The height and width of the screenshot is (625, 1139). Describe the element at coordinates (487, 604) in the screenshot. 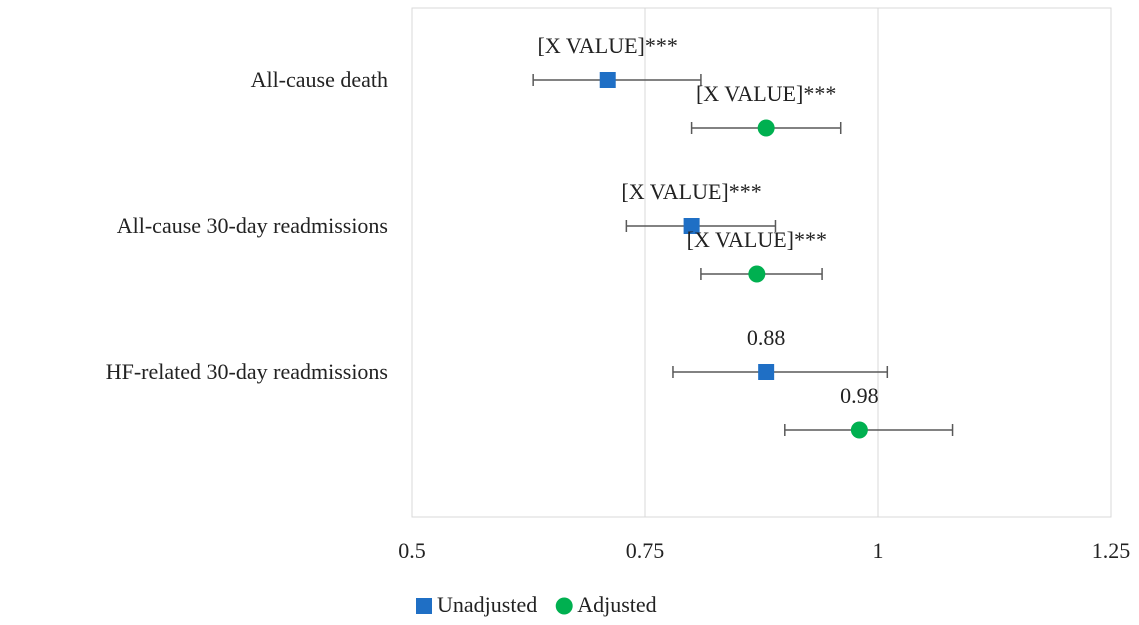

I see `legend-label: Unadjusted` at that location.